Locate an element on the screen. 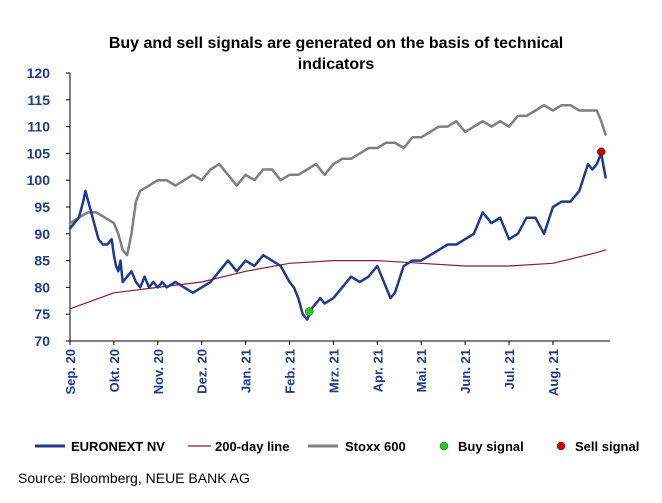 This screenshot has height=503, width=662. y-tick-label: 100 is located at coordinates (39, 180).